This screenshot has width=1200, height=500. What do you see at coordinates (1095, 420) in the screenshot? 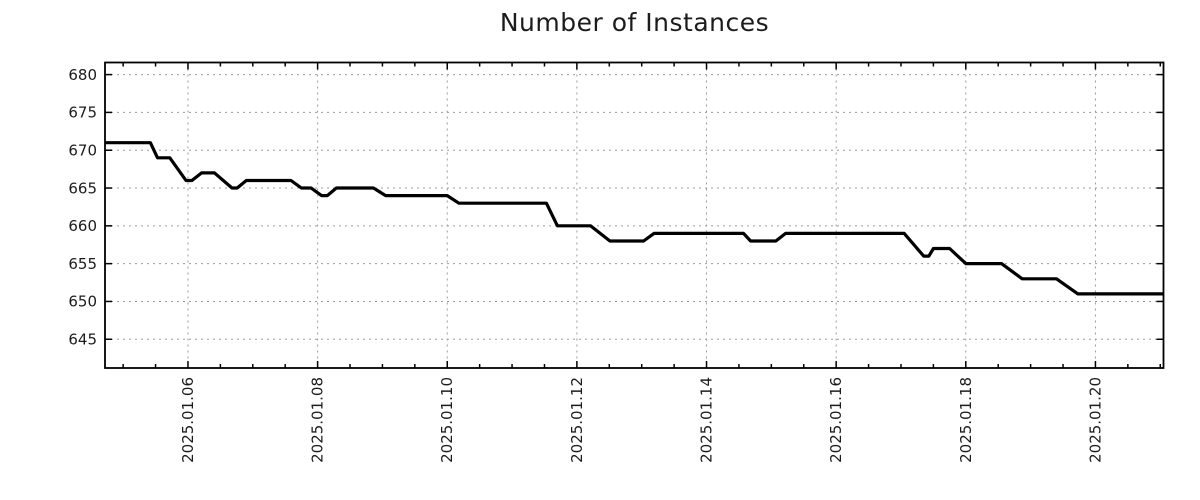
I see `x-tick-label: 2025.01.20` at bounding box center [1095, 420].